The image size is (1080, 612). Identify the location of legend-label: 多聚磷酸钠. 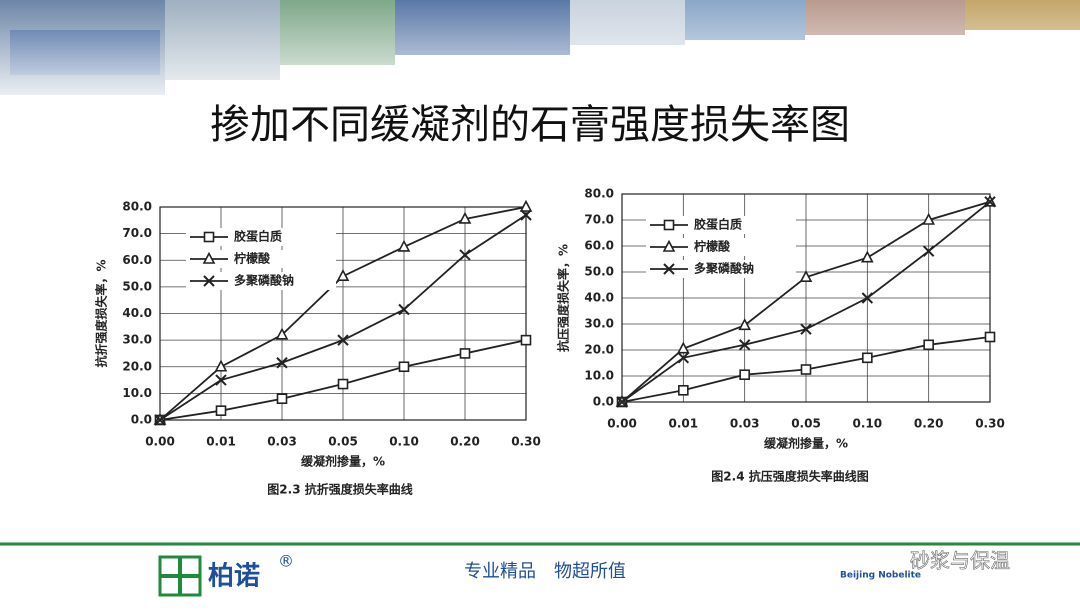
(724, 268).